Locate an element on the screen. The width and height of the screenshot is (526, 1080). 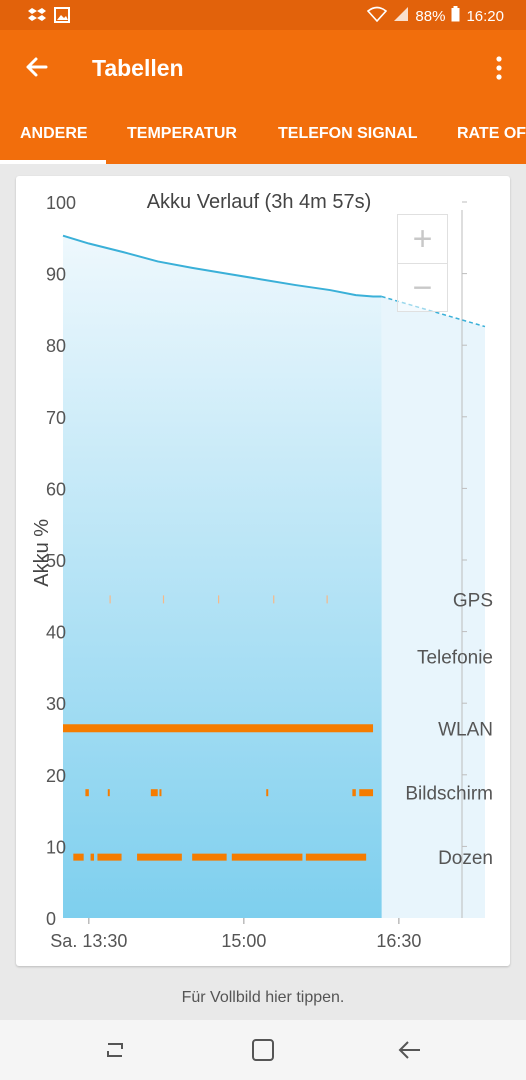
back-arrow-icon is located at coordinates (37, 67).